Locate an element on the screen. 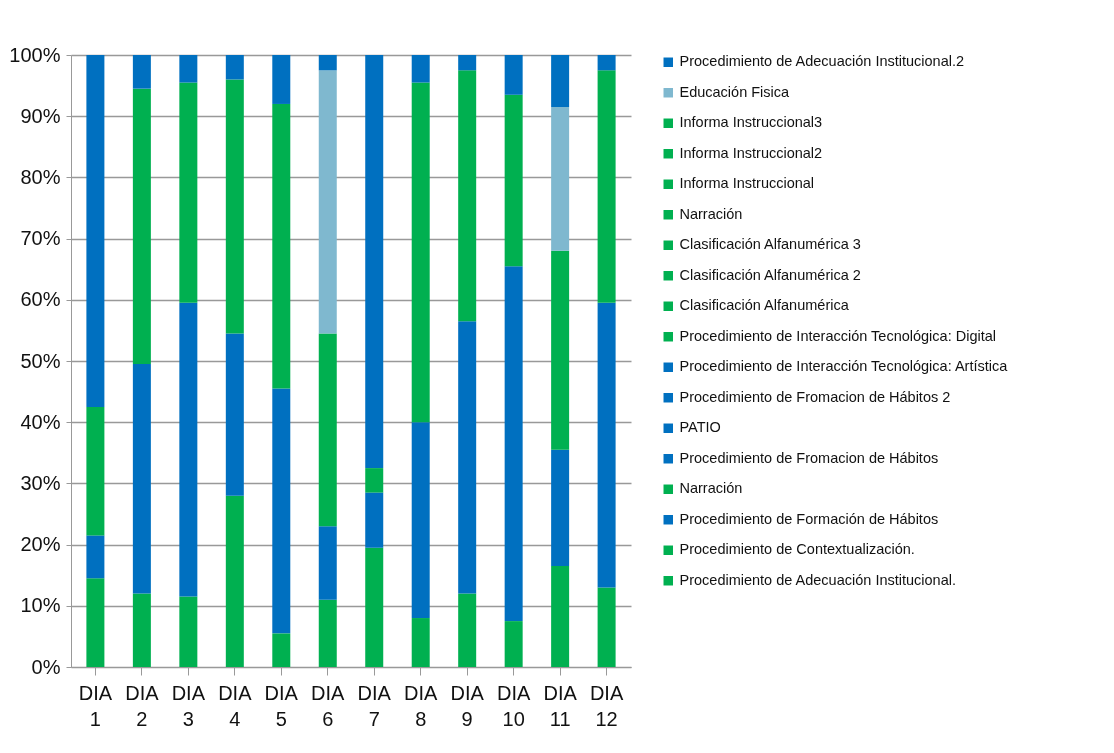  y-tick-label: 10% is located at coordinates (40, 605).